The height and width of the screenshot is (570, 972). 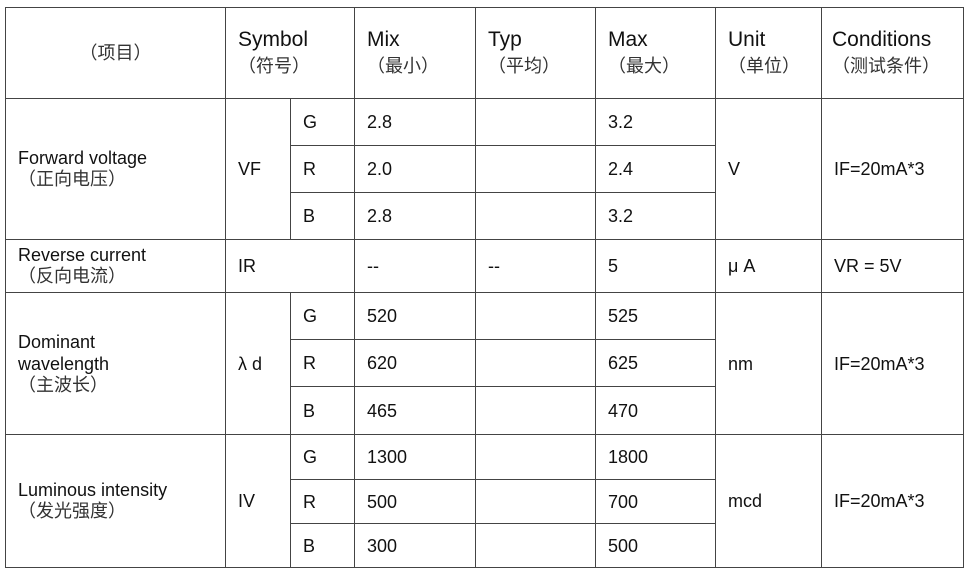 What do you see at coordinates (655, 545) in the screenshot?
I see `max-cell: 500` at bounding box center [655, 545].